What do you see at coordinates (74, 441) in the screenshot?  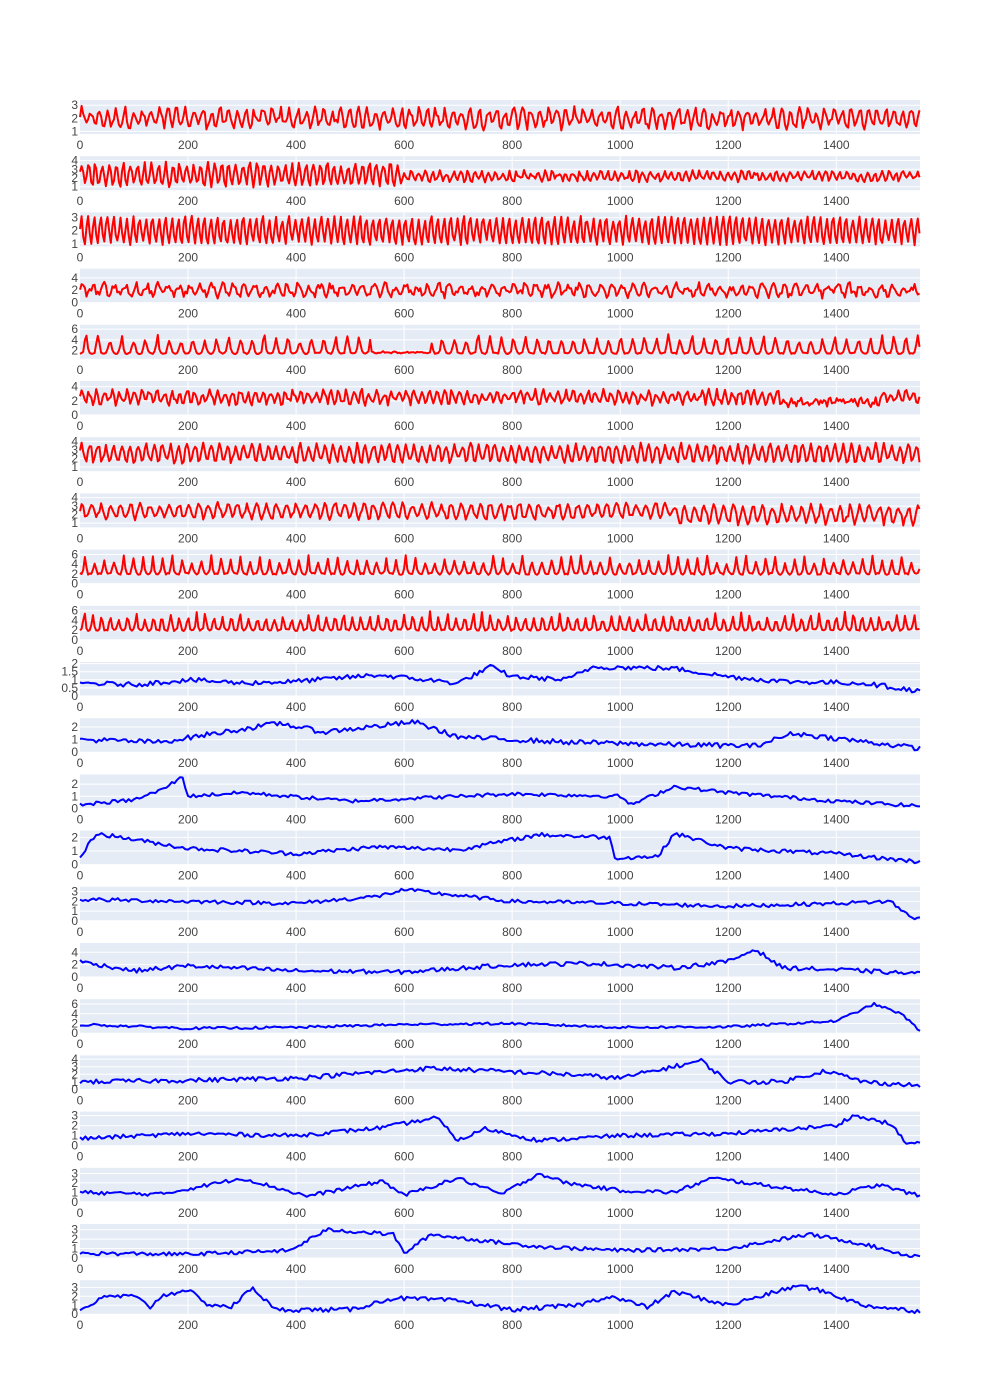 I see `y-tick-label: 4` at bounding box center [74, 441].